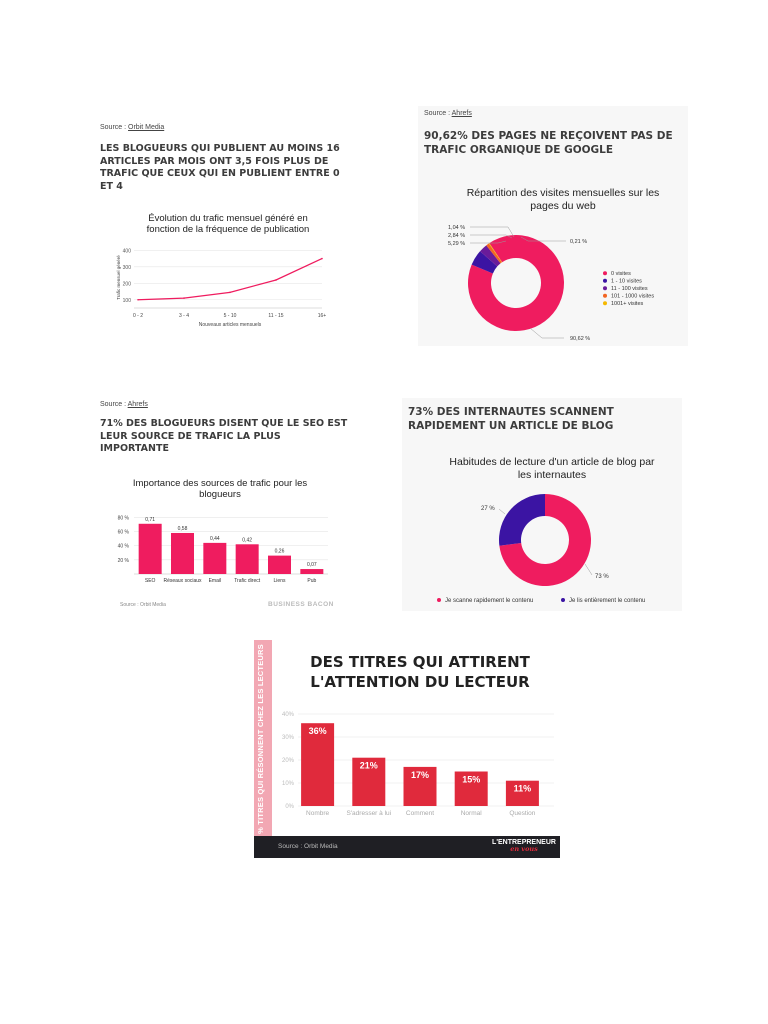  Describe the element at coordinates (456, 244) in the screenshot. I see `slice-label: 5,29 %` at that location.